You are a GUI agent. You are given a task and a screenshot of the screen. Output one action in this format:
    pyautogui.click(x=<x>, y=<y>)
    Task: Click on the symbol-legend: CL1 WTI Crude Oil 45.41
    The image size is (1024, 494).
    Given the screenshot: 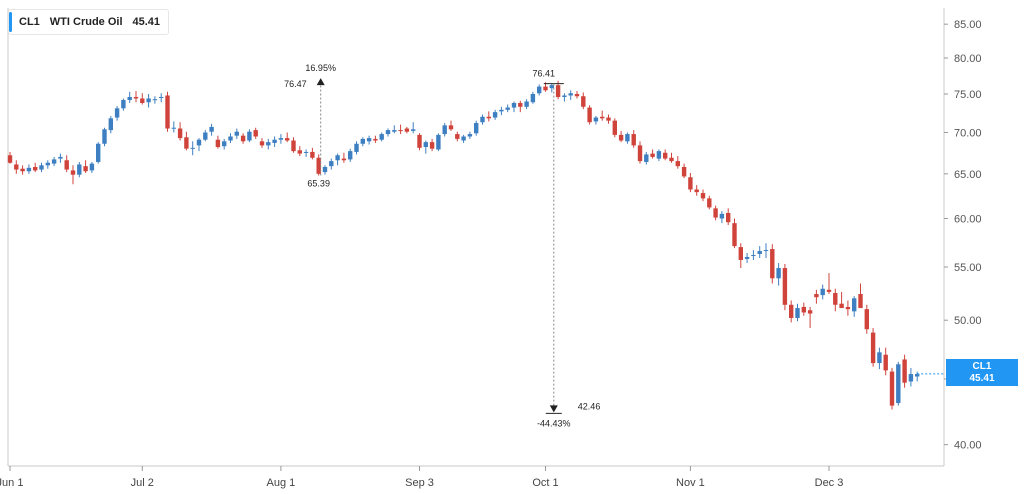 What is the action you would take?
    pyautogui.click(x=89, y=22)
    